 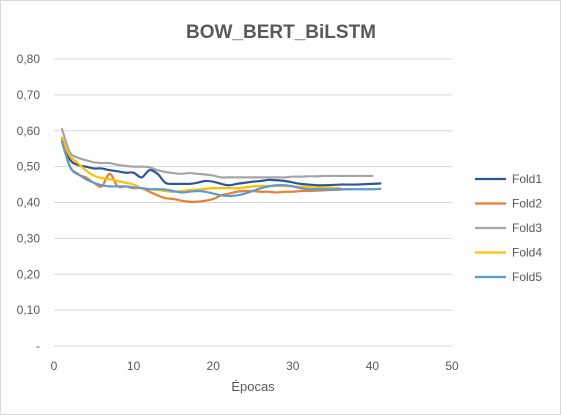 What do you see at coordinates (527, 179) in the screenshot?
I see `legend-label-fold1: Fold1` at bounding box center [527, 179].